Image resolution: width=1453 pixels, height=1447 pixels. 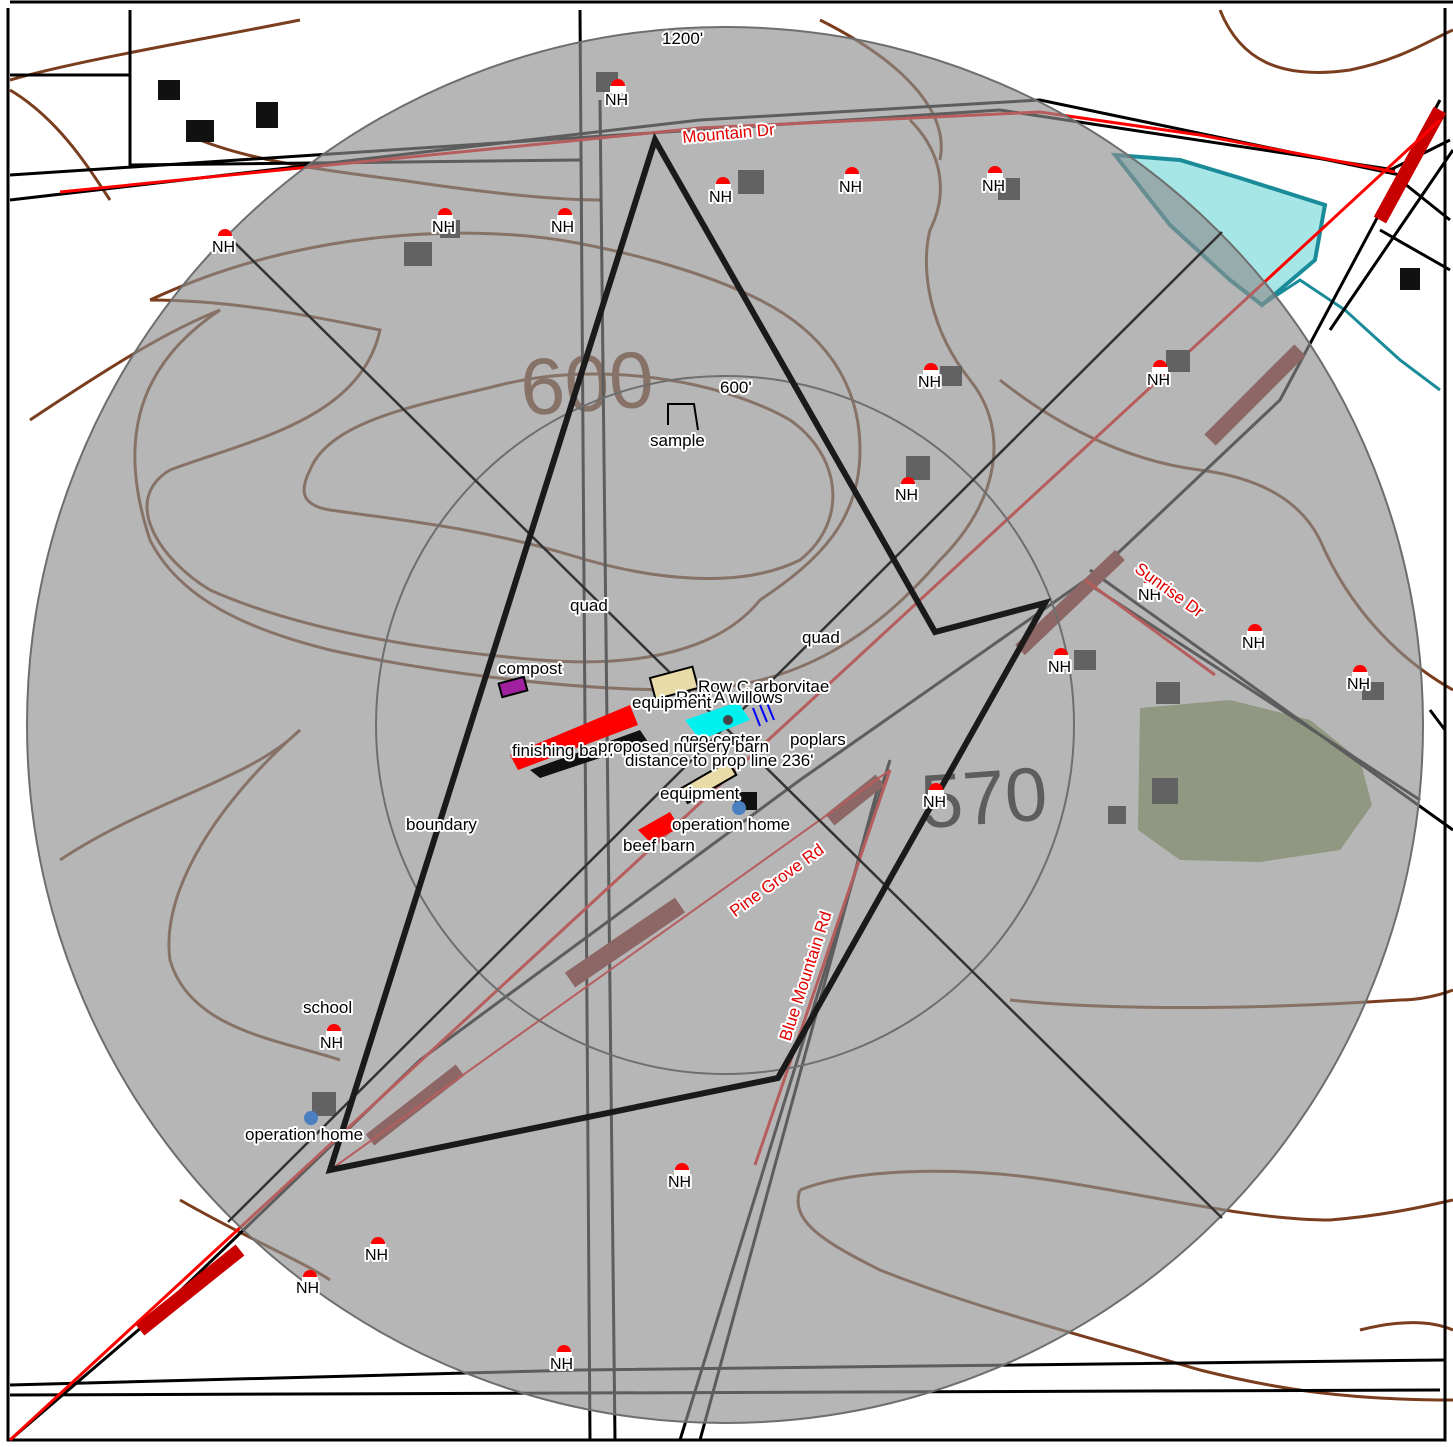 What do you see at coordinates (562, 750) in the screenshot?
I see `label-finishing-barn: finishing barn` at bounding box center [562, 750].